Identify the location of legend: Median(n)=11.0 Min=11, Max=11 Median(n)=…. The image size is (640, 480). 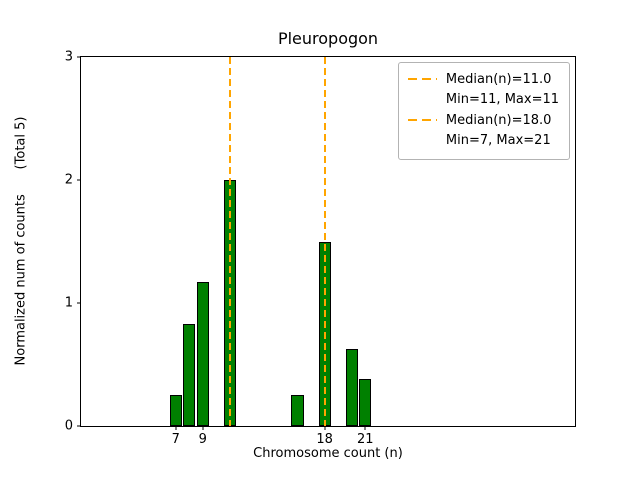
(483, 111).